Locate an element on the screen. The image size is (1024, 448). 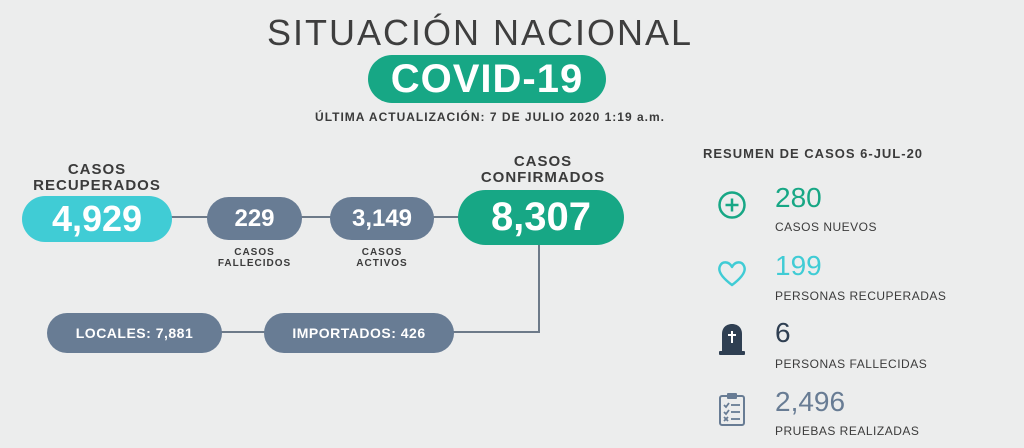
deaths-today-value: 6 is located at coordinates (783, 332).